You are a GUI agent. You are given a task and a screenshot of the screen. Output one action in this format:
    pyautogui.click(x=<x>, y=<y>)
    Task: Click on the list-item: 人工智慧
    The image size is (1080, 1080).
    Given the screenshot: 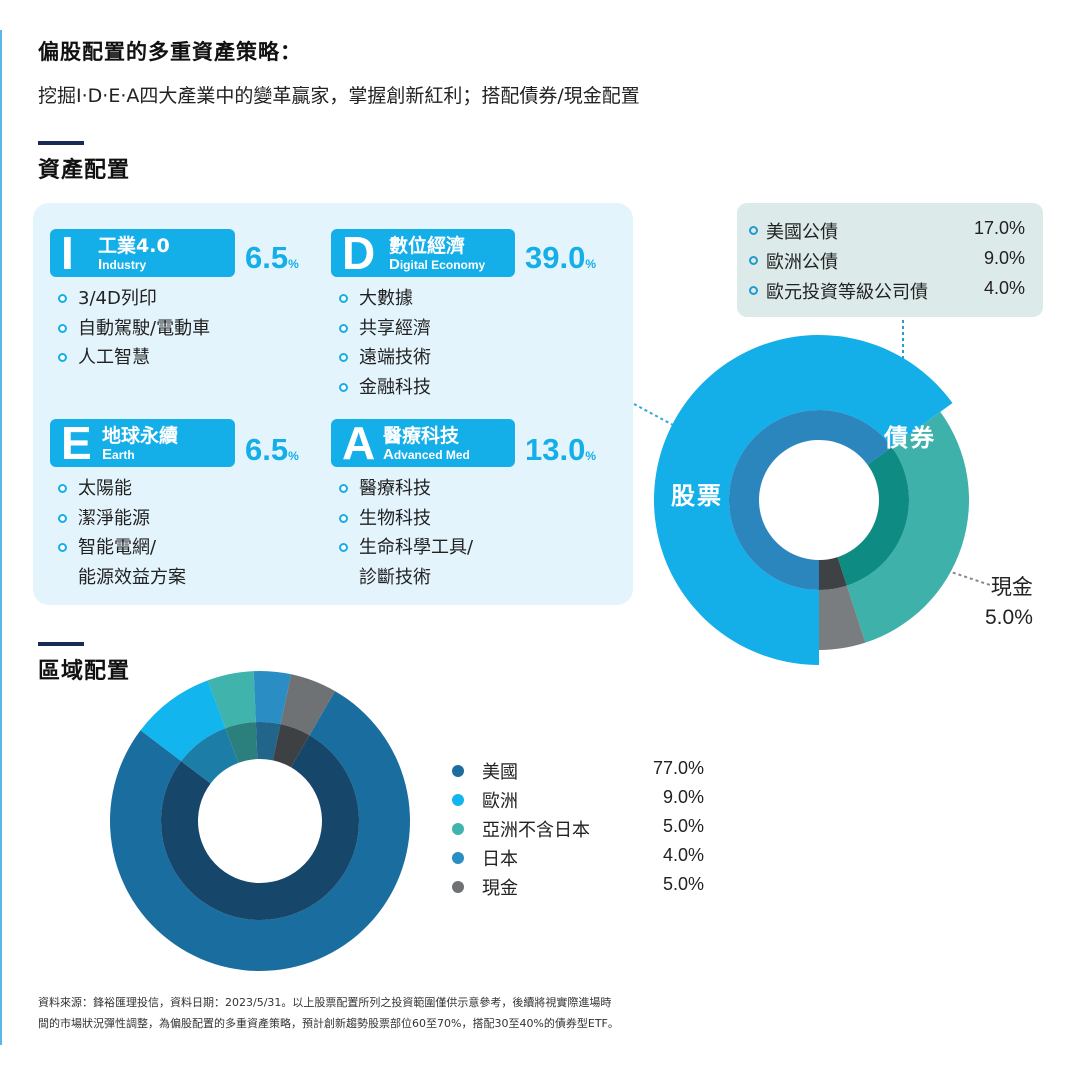 What is the action you would take?
    pyautogui.click(x=133, y=358)
    